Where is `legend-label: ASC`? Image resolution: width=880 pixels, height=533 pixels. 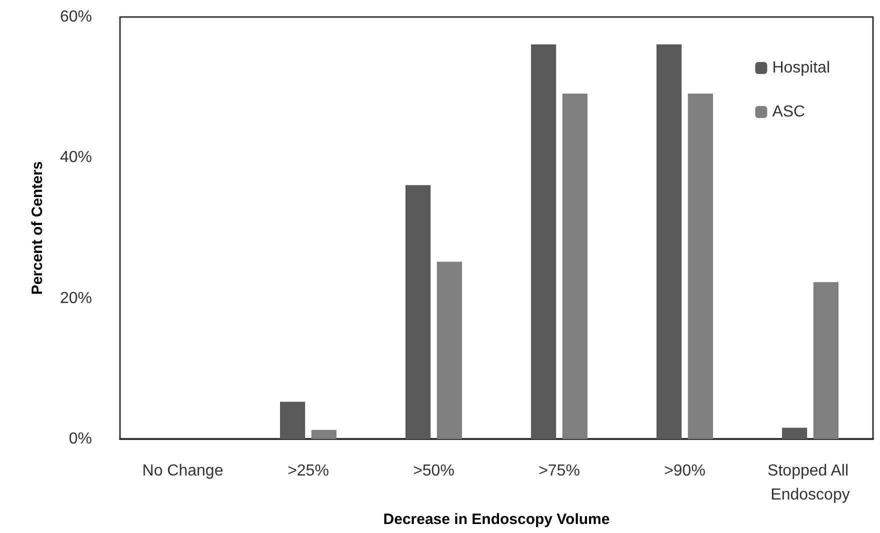 legend-label: ASC is located at coordinates (789, 112).